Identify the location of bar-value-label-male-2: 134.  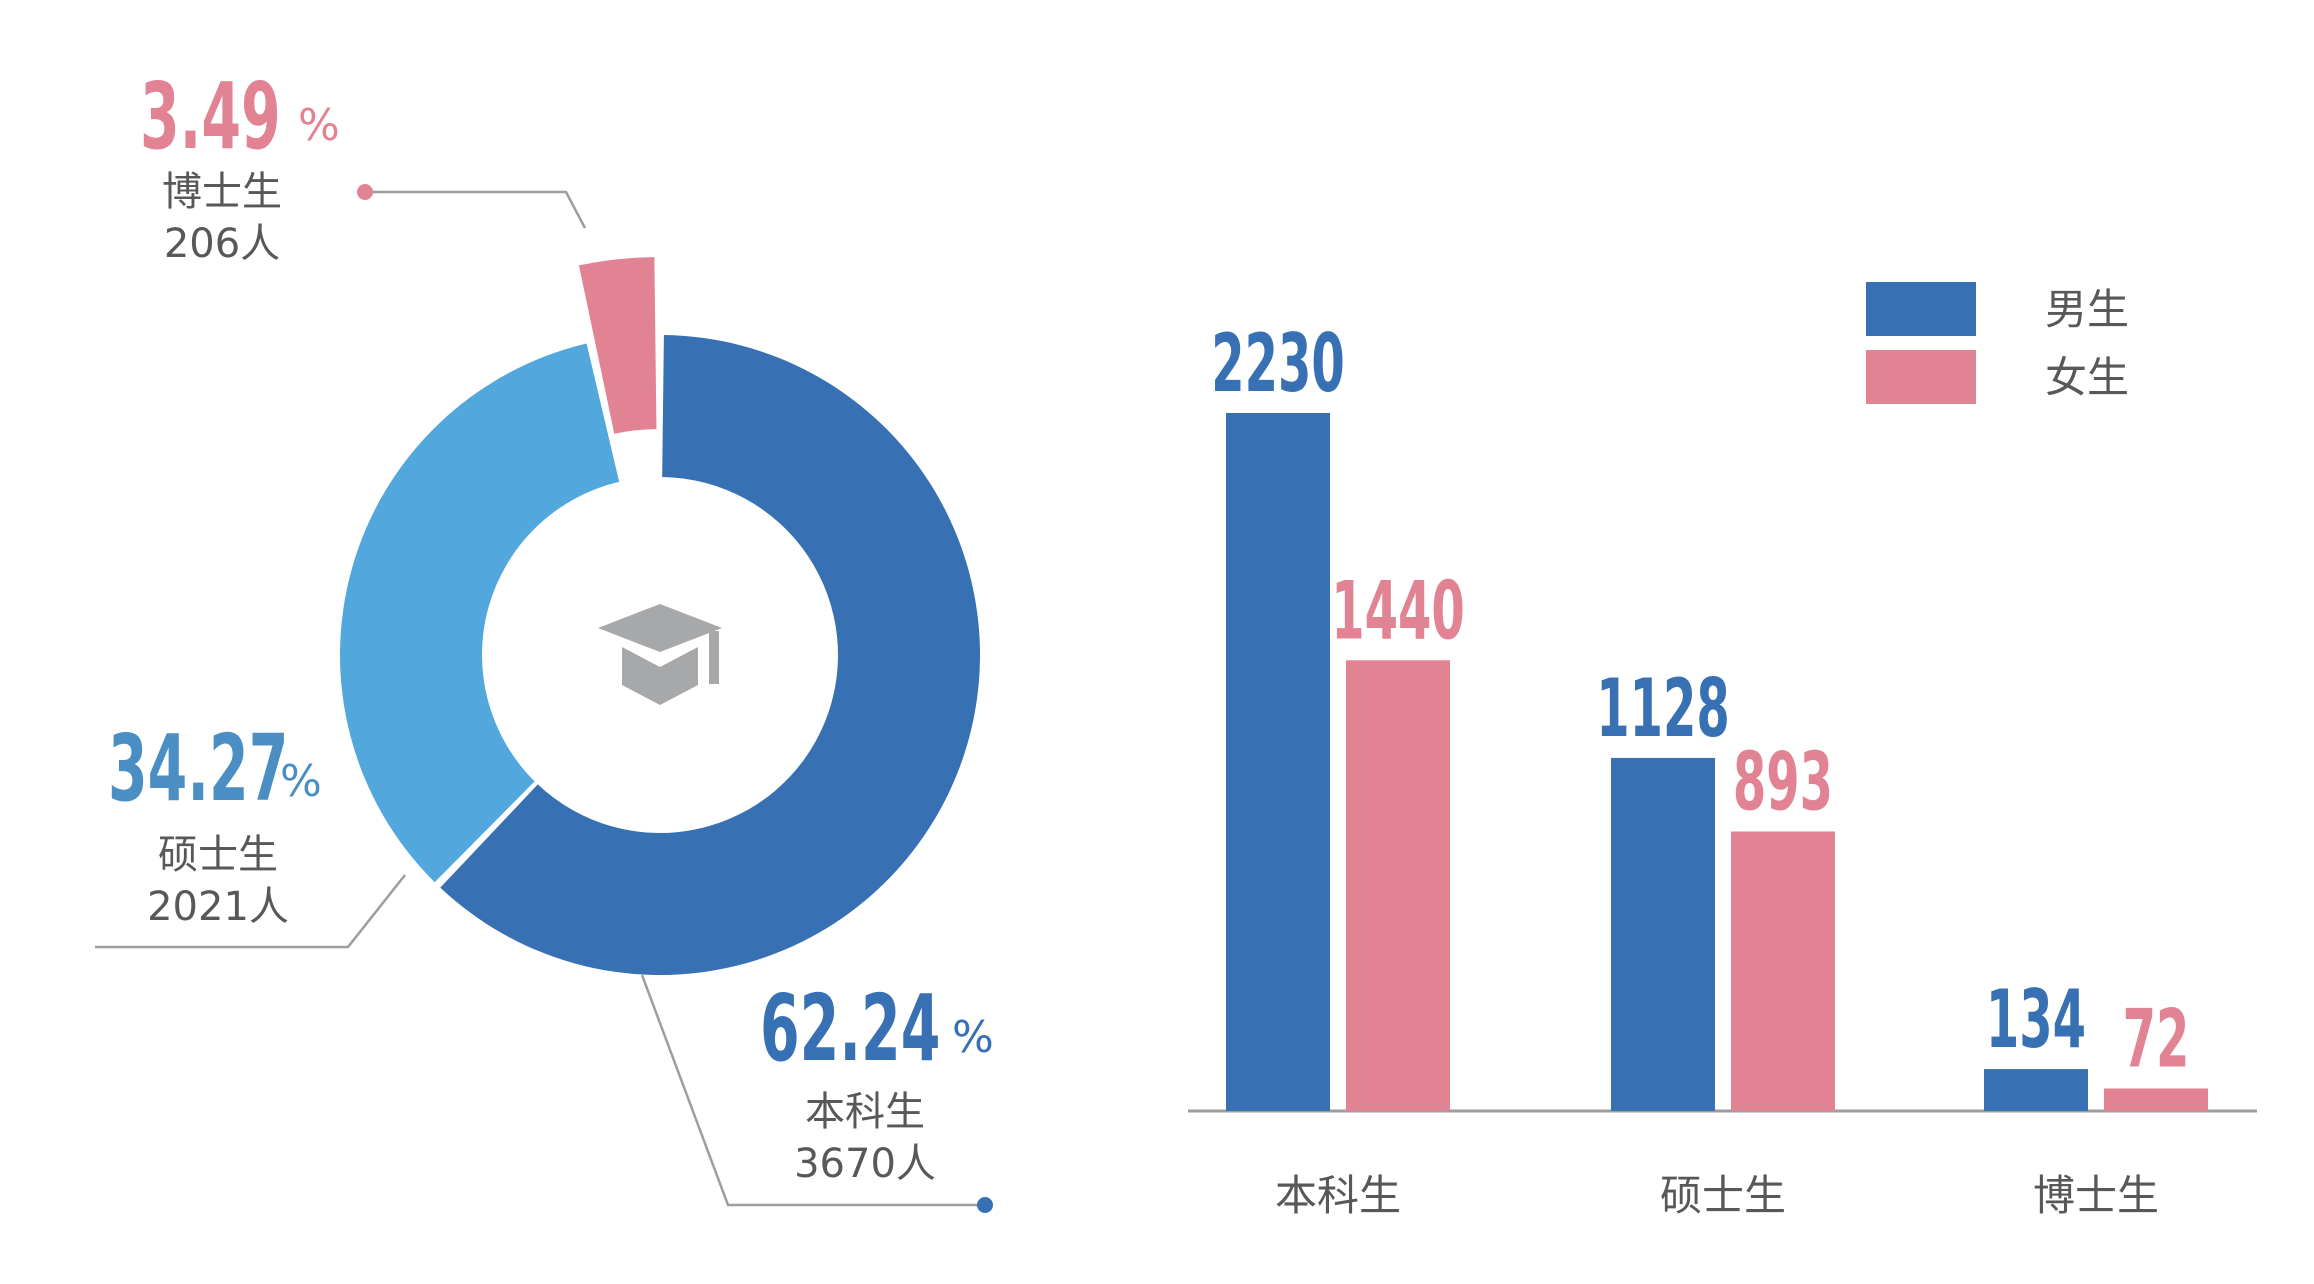
(2036, 1019).